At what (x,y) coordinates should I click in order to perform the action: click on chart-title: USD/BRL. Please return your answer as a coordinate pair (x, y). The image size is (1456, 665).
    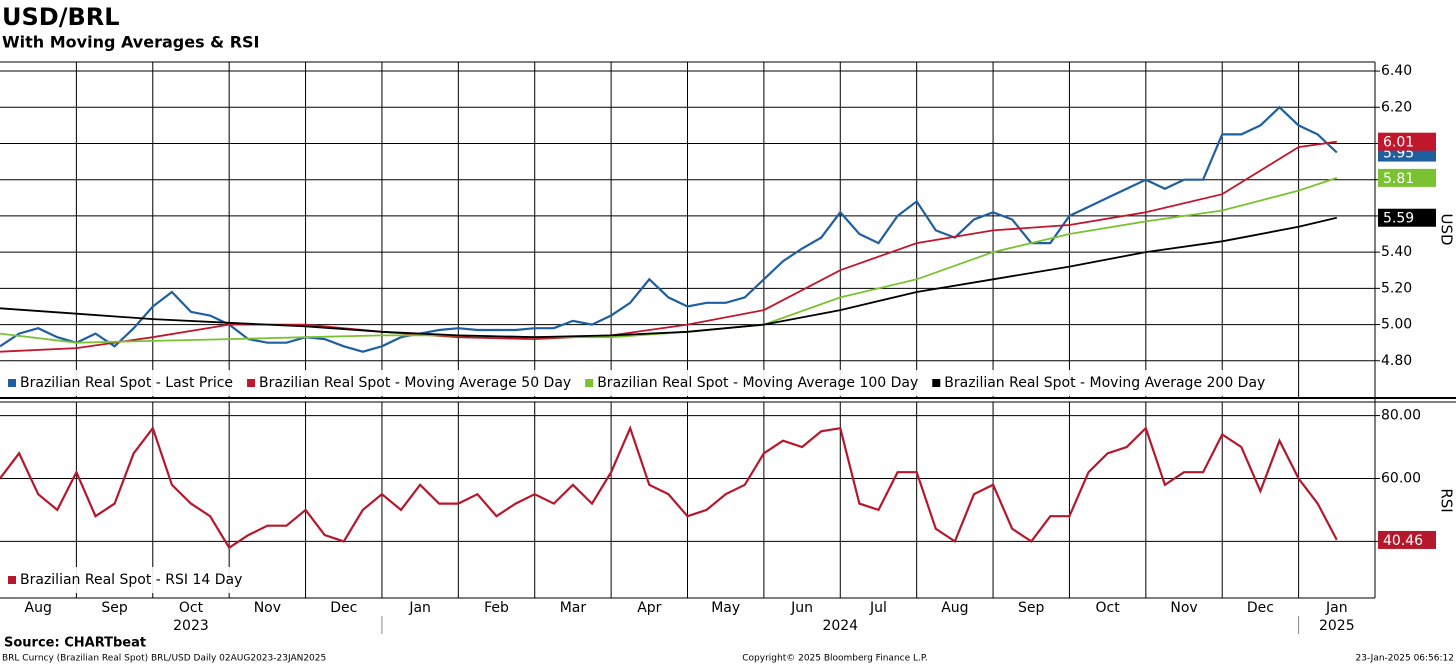
    Looking at the image, I should click on (61, 17).